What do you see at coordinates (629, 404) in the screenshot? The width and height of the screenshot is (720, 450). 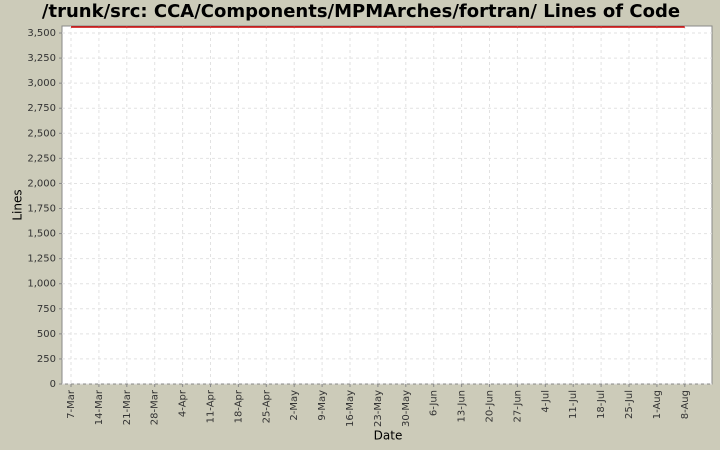 I see `x-tick-label: 25-Jul` at bounding box center [629, 404].